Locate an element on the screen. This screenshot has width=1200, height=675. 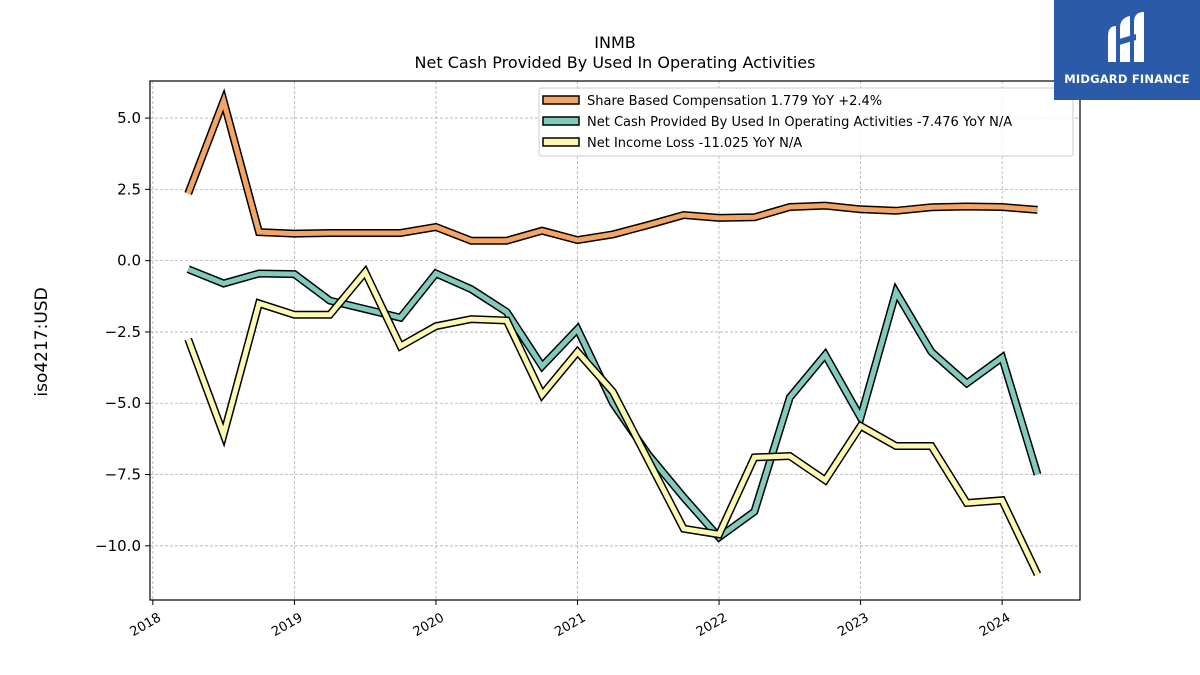
legend-box is located at coordinates (806, 122).